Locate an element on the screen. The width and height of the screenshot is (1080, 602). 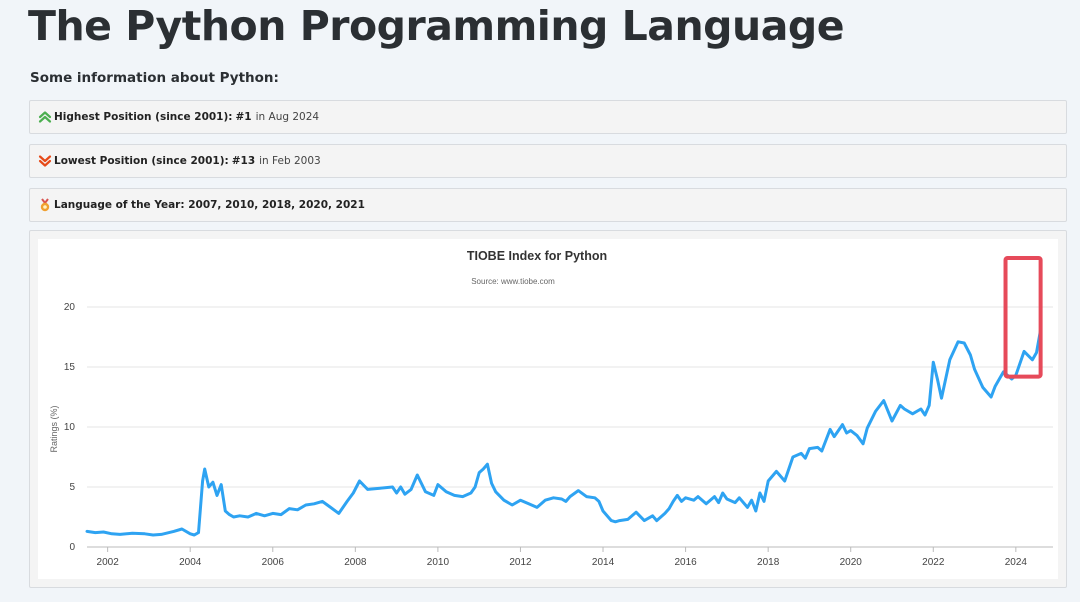
medal-ribbon is located at coordinates (45, 201).